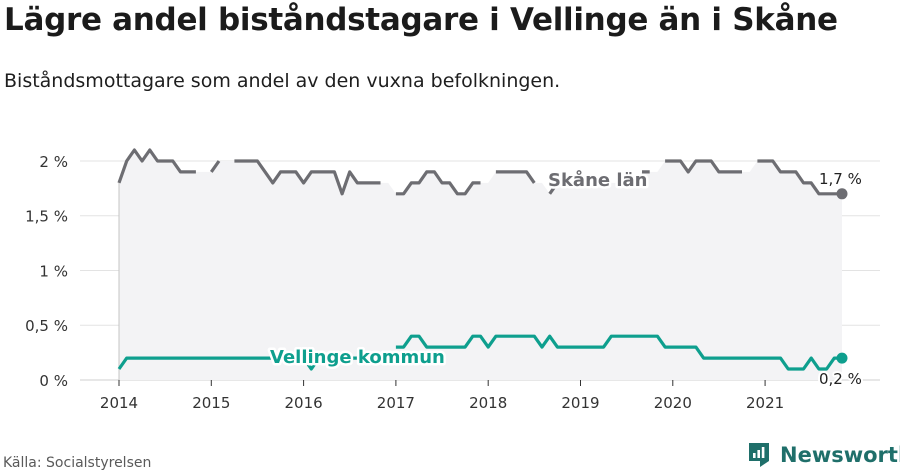  What do you see at coordinates (46, 217) in the screenshot?
I see `y-tick-label: 1,5 %` at bounding box center [46, 217].